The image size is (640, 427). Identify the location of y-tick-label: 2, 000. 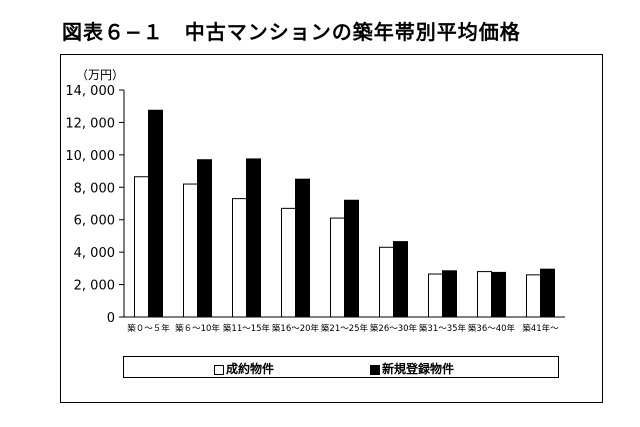
(94, 286).